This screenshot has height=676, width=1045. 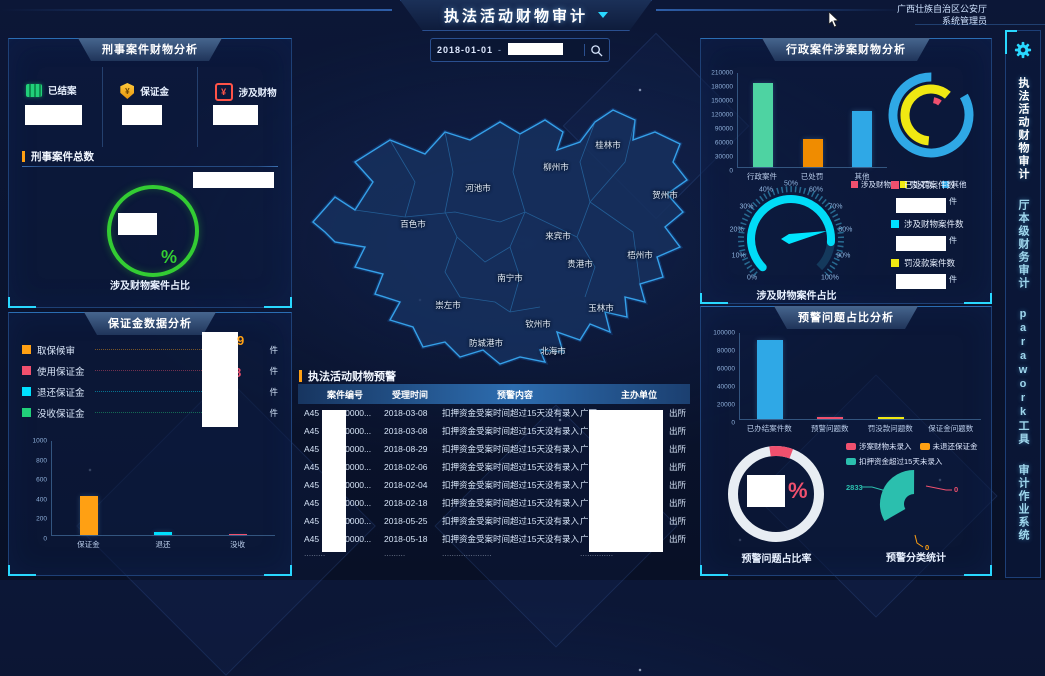 I want to click on city-label: 玉林市, so click(x=601, y=308).